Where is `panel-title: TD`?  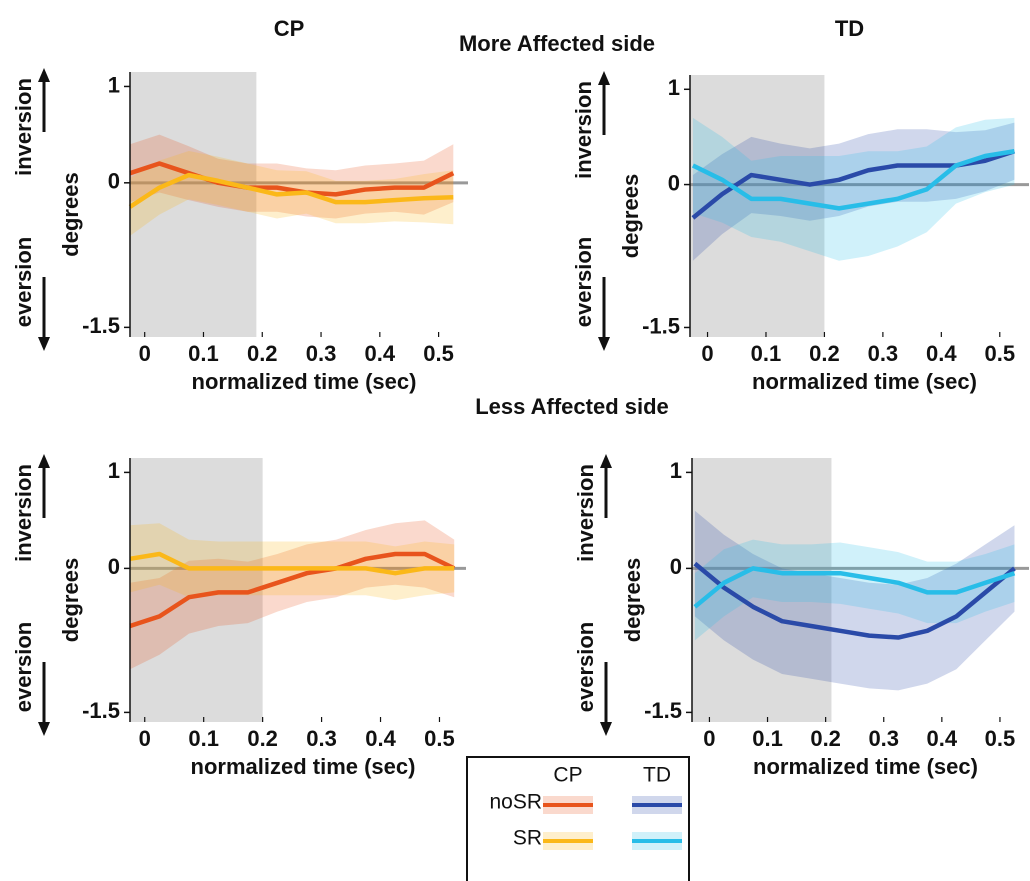 panel-title: TD is located at coordinates (849, 28).